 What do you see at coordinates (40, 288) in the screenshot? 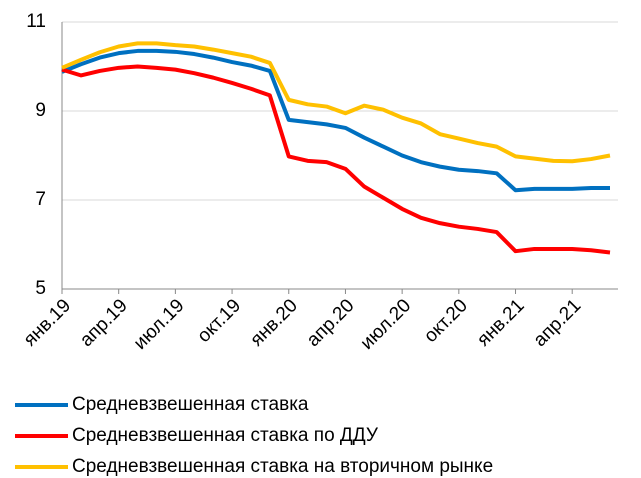
I see `y-tick-label: 5` at bounding box center [40, 288].